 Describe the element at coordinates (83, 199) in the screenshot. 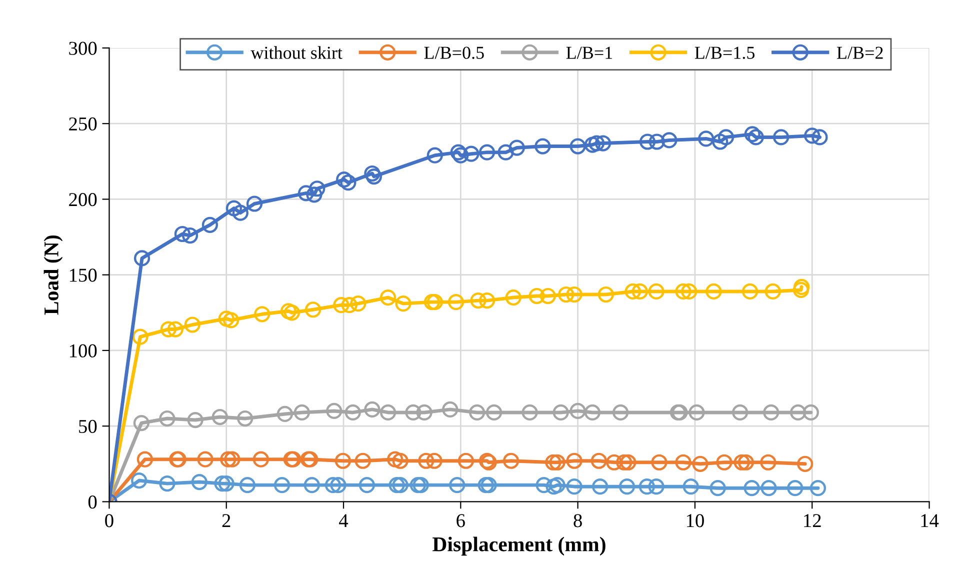

I see `y-tick-label: 200` at that location.